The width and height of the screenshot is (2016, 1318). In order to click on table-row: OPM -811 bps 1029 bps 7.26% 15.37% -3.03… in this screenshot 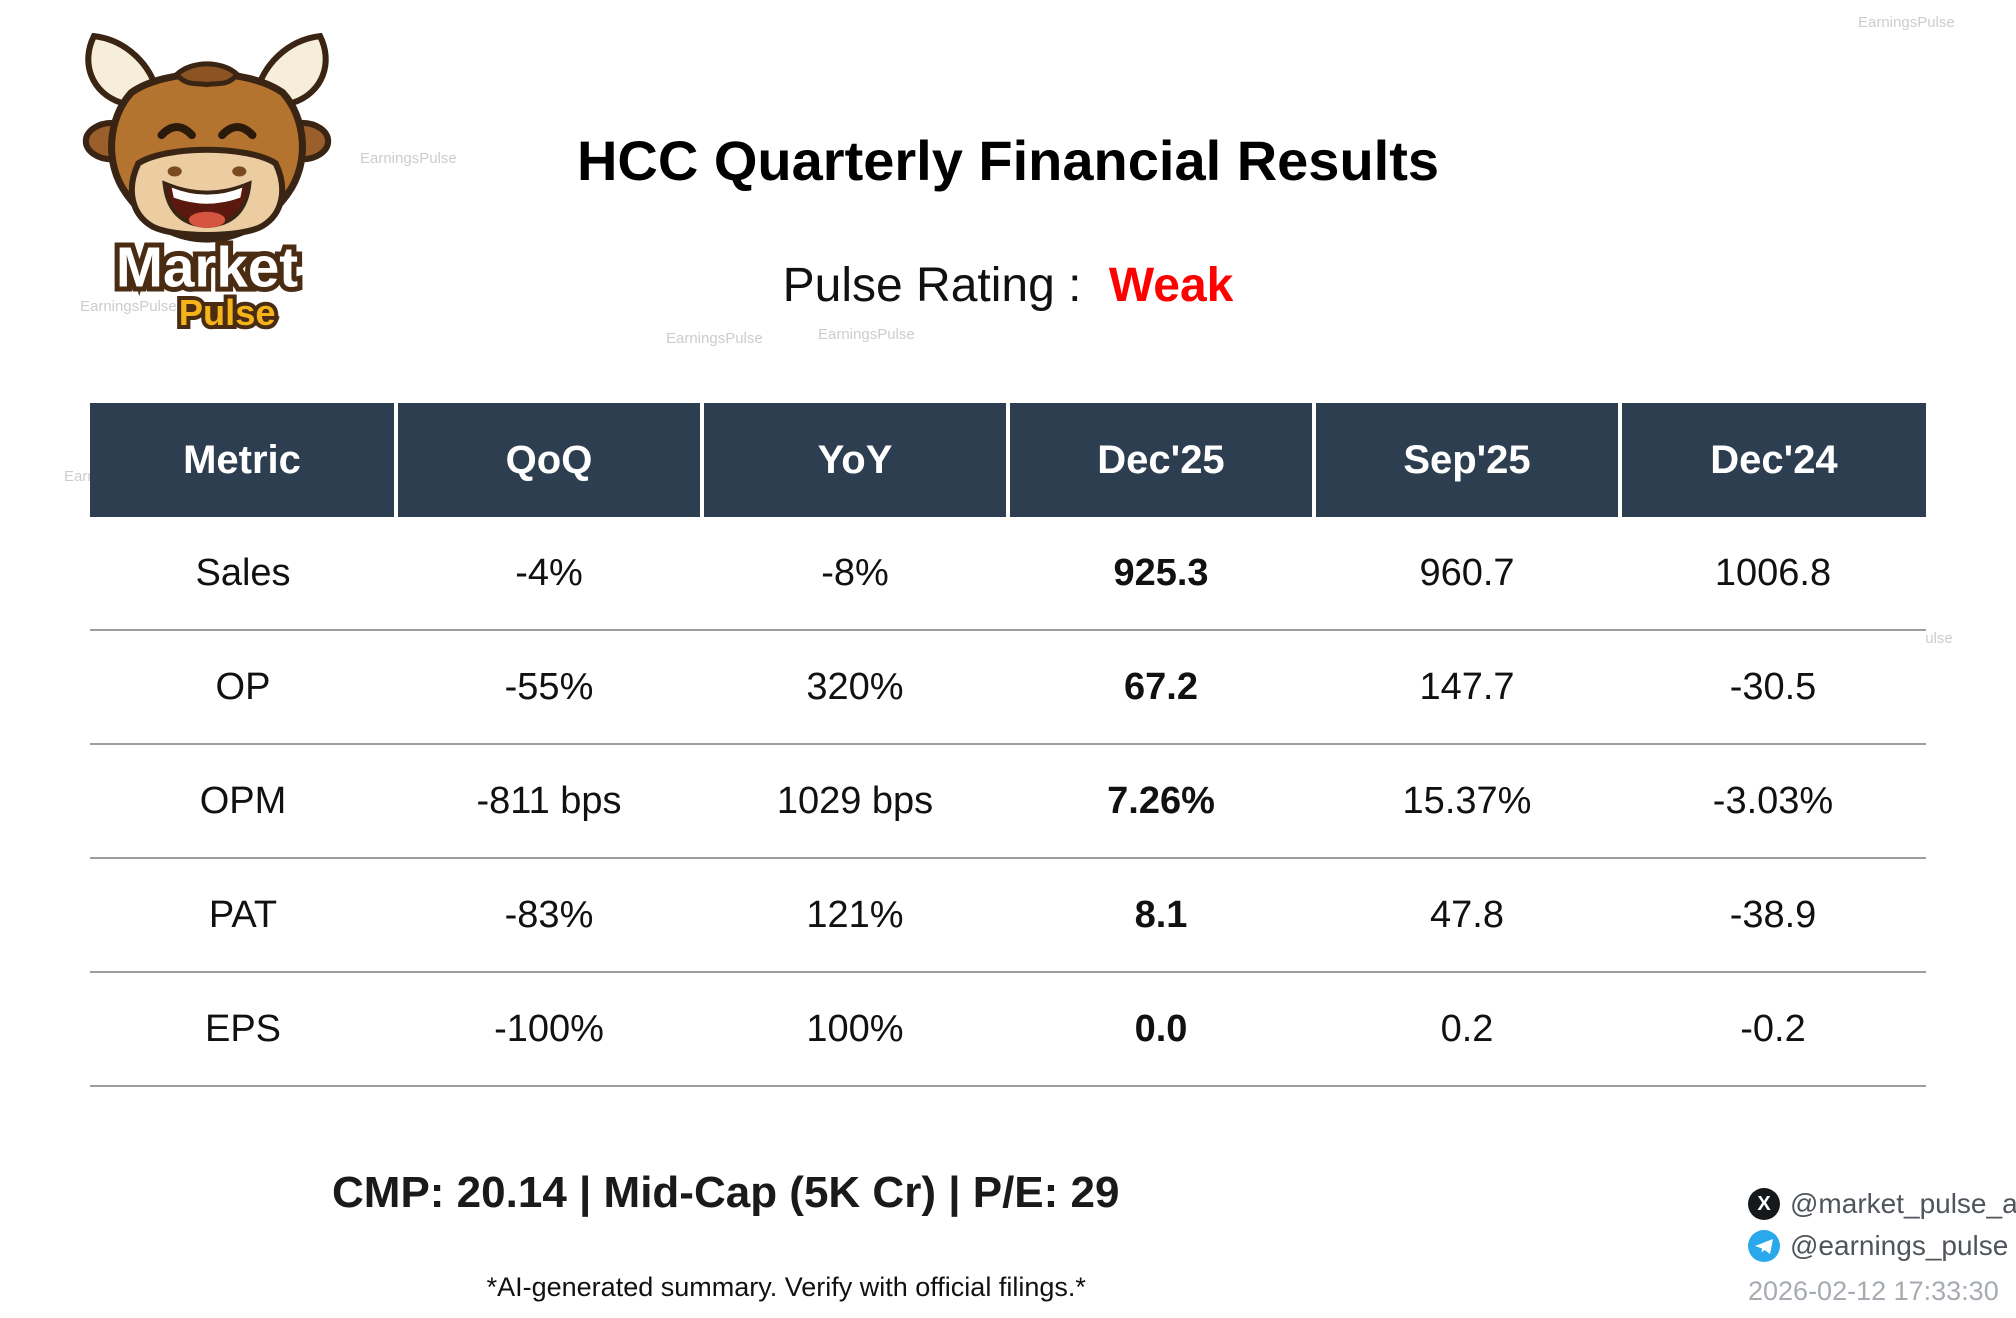, I will do `click(1008, 801)`.